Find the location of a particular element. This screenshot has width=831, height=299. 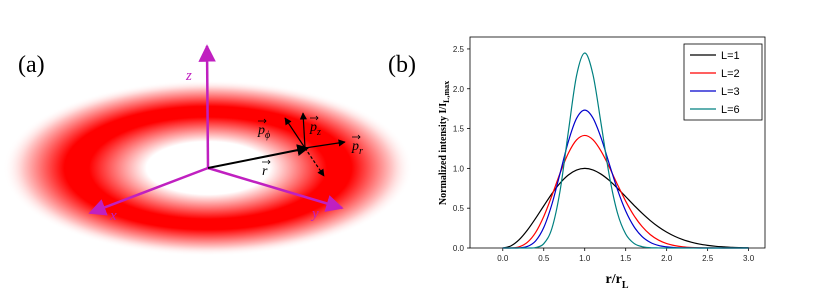

label-sub: z is located at coordinates (318, 132).